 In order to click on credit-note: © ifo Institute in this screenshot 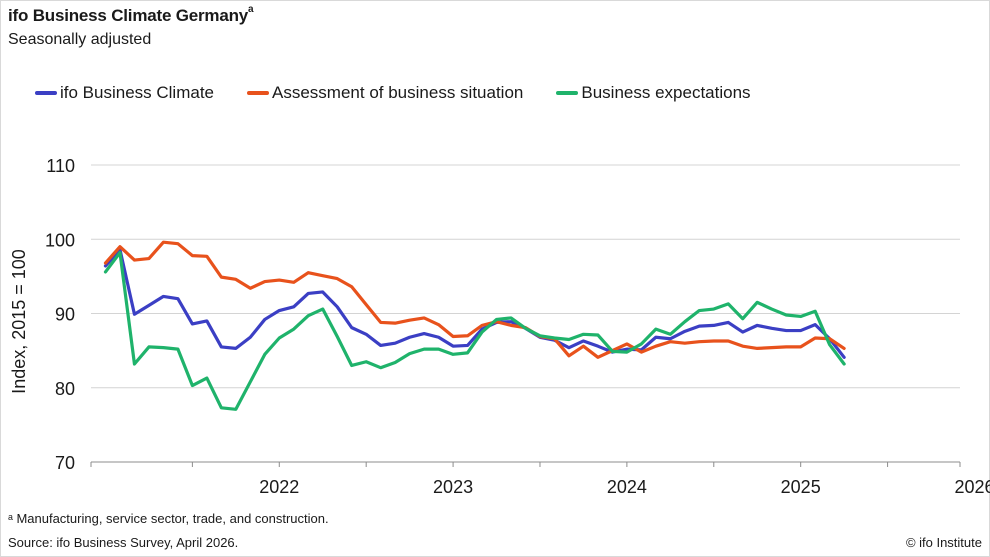, I will do `click(943, 542)`.